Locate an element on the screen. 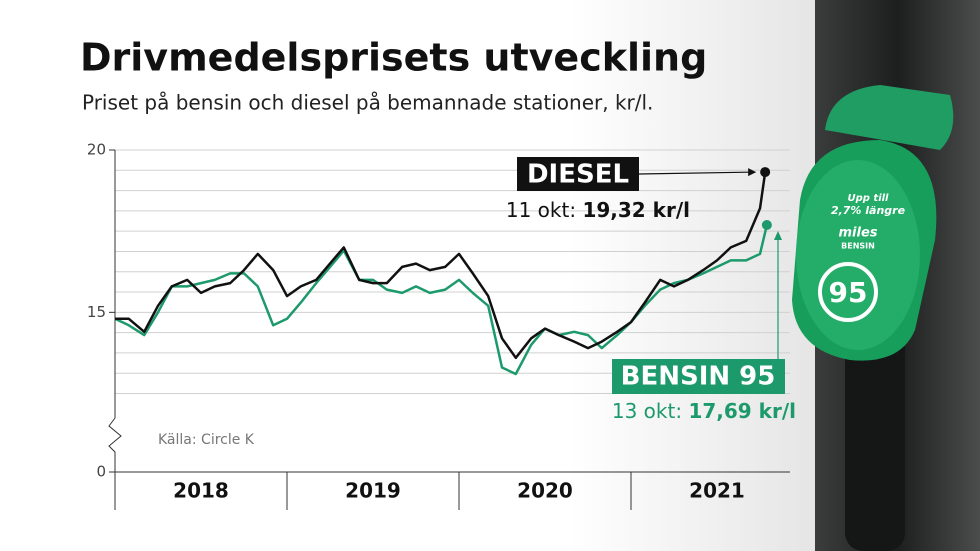 This screenshot has width=980, height=551. series-label: DIESEL is located at coordinates (578, 175).